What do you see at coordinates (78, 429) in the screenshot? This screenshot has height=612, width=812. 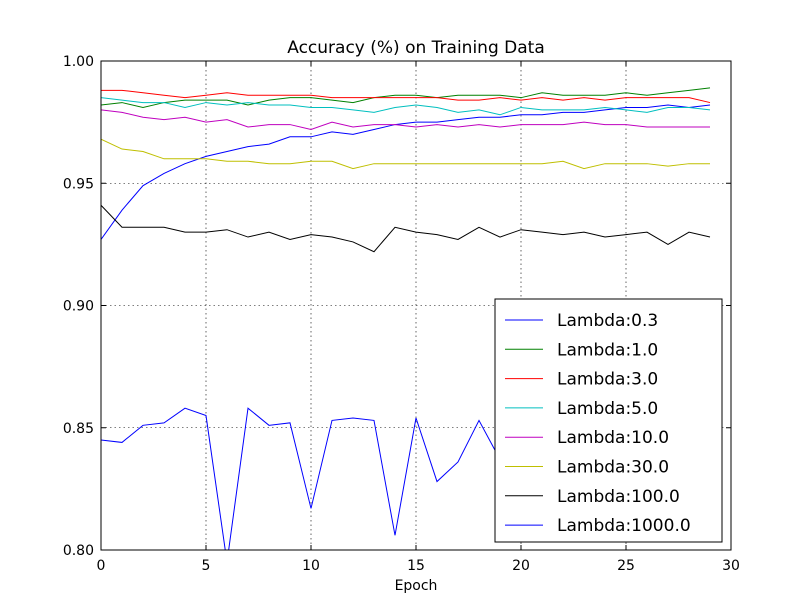 I see `y-tick-label: 0.85` at bounding box center [78, 429].